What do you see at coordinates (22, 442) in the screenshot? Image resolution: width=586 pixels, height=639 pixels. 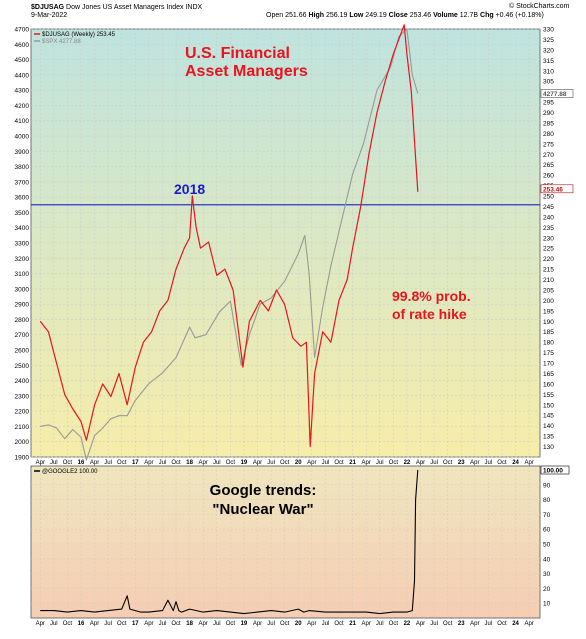 I see `left-axis-tick-label: 2000` at bounding box center [22, 442].